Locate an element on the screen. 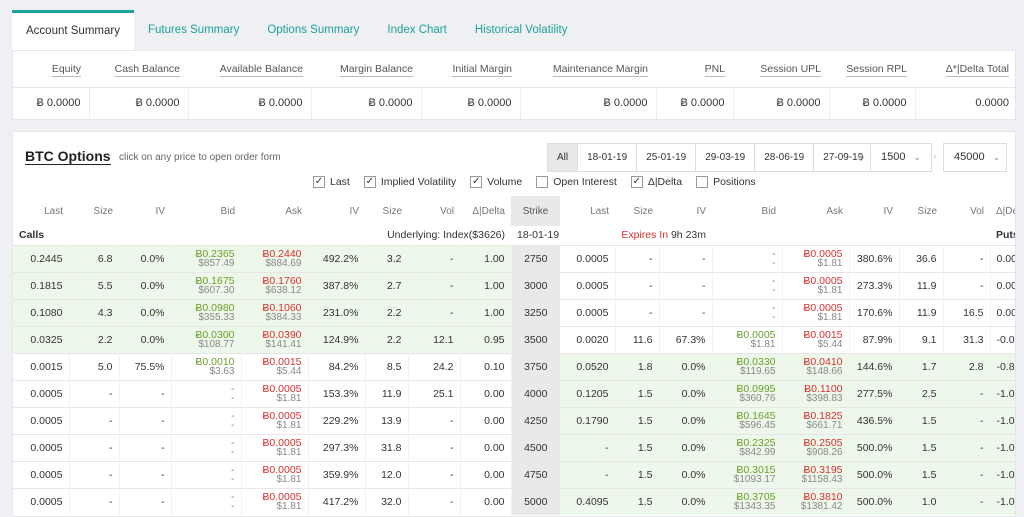 The width and height of the screenshot is (1024, 517). call-cell: 32.0 is located at coordinates (387, 501).